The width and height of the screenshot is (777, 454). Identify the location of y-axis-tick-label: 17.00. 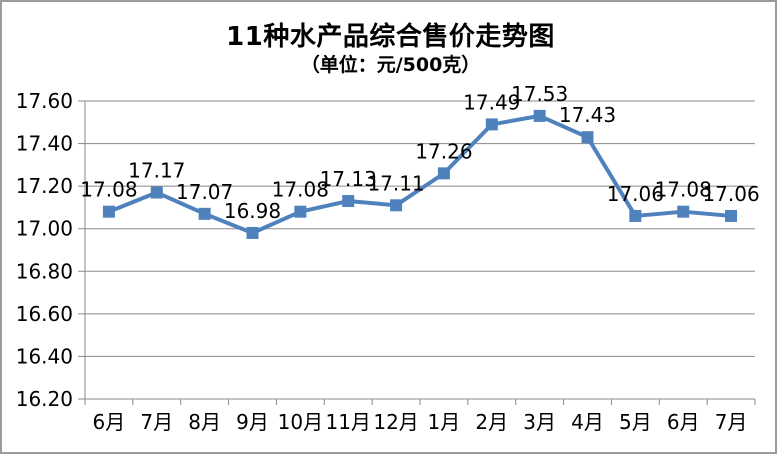
(44, 229).